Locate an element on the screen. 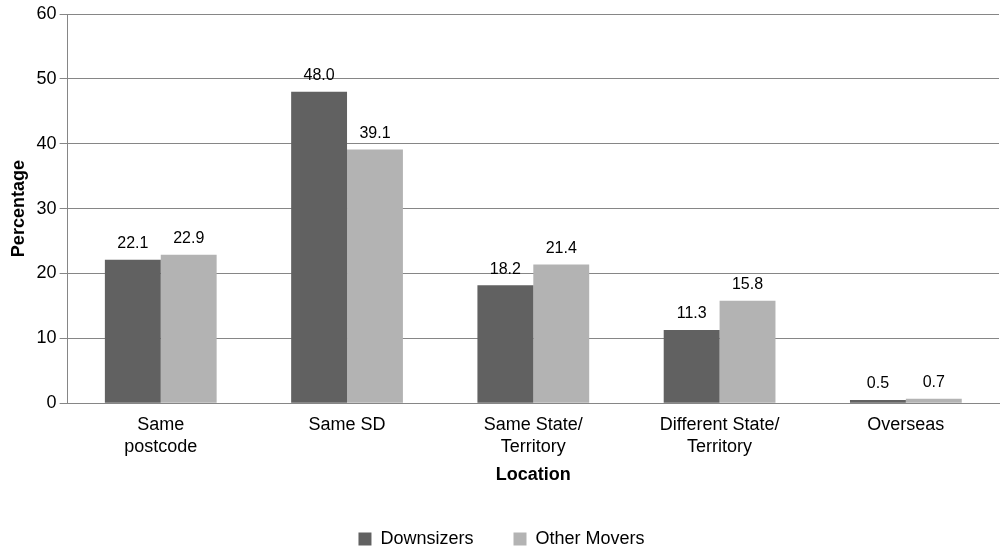 This screenshot has height=558, width=1007. data-label: 0.5 is located at coordinates (878, 383).